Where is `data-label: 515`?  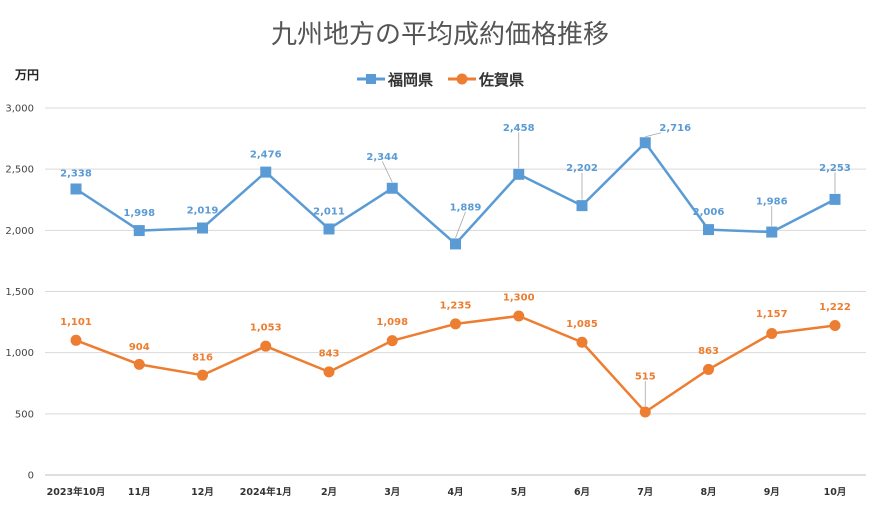 data-label: 515 is located at coordinates (645, 376).